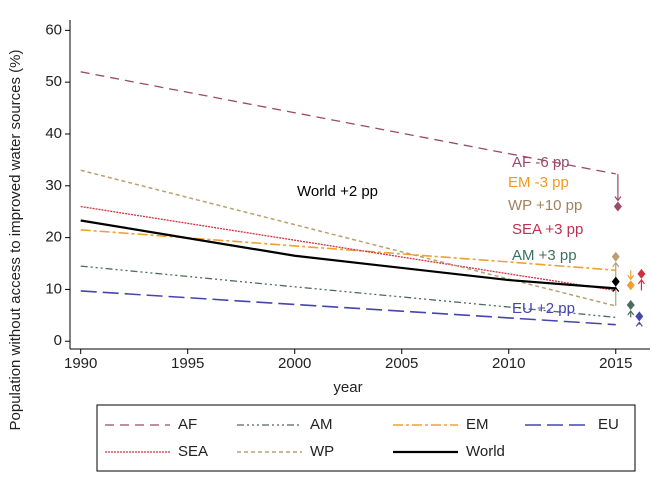 The image size is (652, 486). What do you see at coordinates (80, 363) in the screenshot?
I see `x-tick-label: 1990` at bounding box center [80, 363].